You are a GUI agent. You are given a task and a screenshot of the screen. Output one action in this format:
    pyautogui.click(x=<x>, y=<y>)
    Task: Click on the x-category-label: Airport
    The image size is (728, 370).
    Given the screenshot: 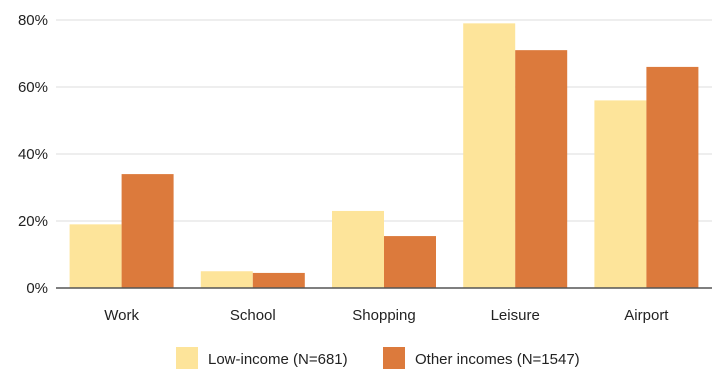 What is the action you would take?
    pyautogui.click(x=646, y=315)
    